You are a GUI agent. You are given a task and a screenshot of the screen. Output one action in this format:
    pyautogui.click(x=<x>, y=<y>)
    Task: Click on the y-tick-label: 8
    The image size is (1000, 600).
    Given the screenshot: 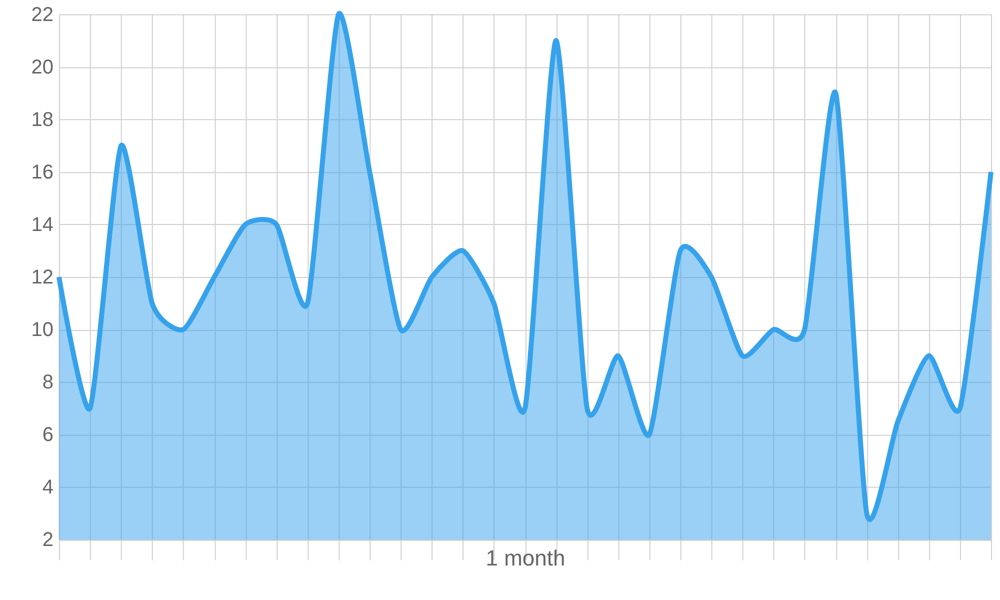 What is the action you would take?
    pyautogui.click(x=48, y=383)
    